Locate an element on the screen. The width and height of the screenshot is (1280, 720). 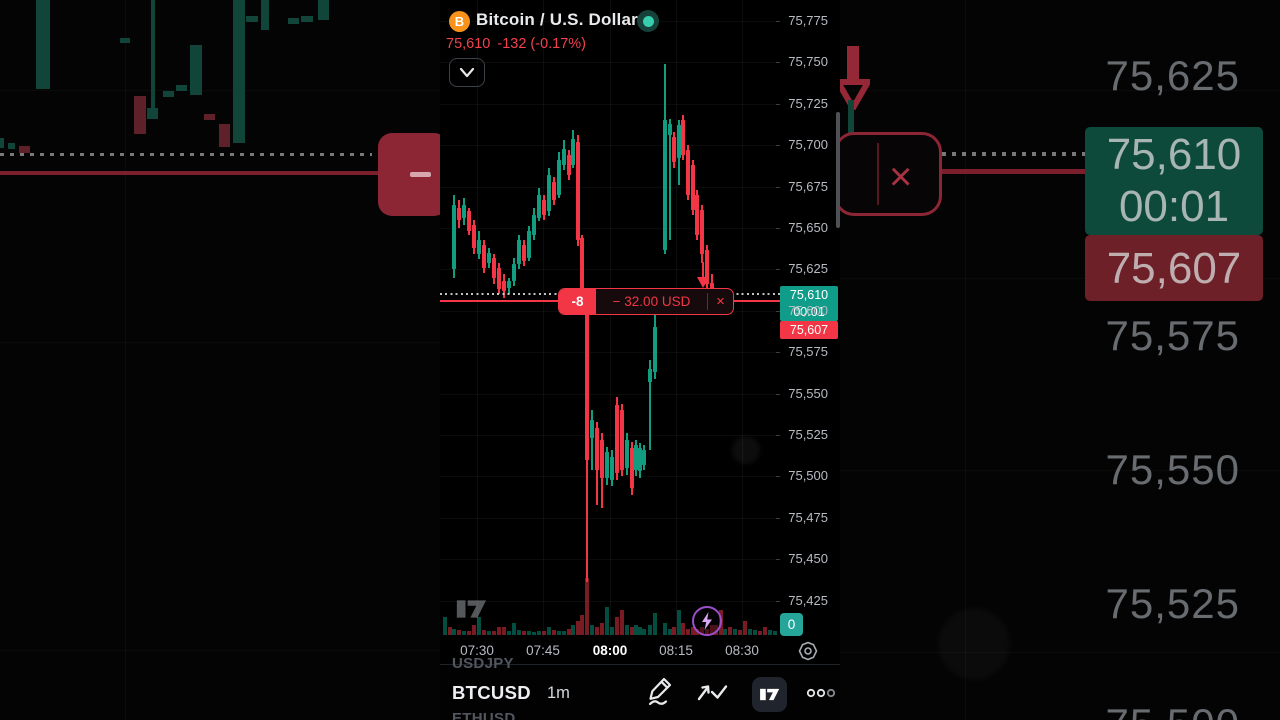
tradingview-logo-icon is located at coordinates (769, 694).